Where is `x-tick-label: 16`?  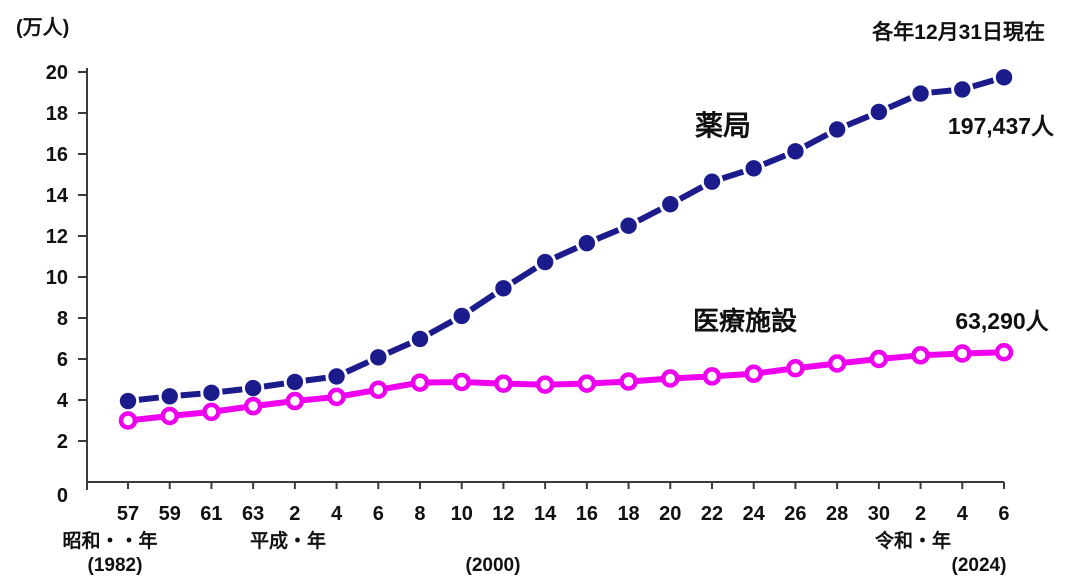 x-tick-label: 16 is located at coordinates (587, 514).